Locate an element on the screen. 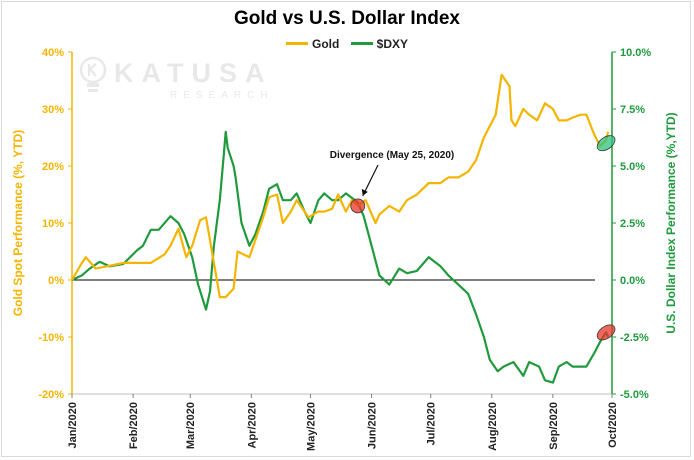 This screenshot has width=694, height=460. divergence-annotation: Divergence (May 25, 2020) is located at coordinates (392, 155).